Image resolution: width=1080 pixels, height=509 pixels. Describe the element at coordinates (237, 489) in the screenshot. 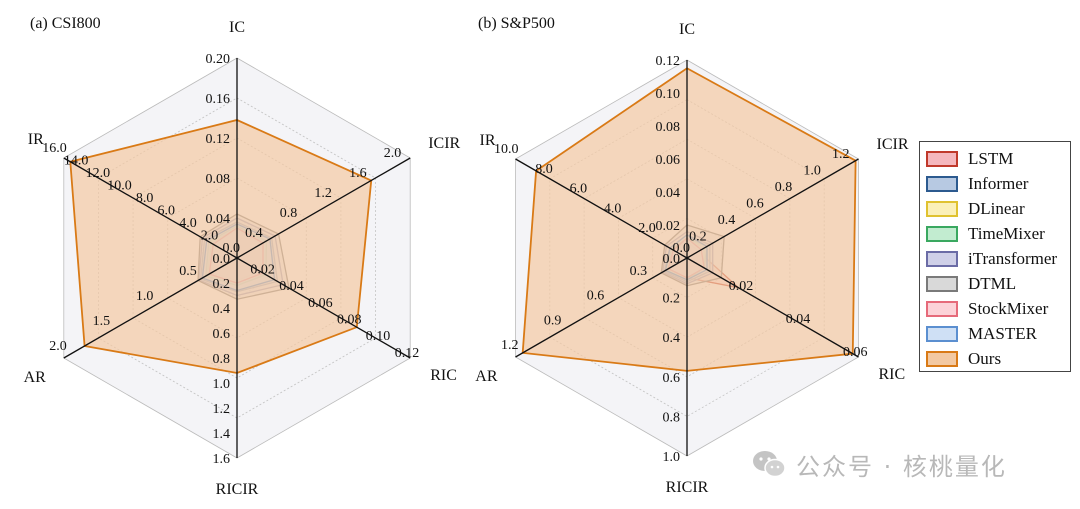

I see `axis-label-ricir: RICIR` at that location.